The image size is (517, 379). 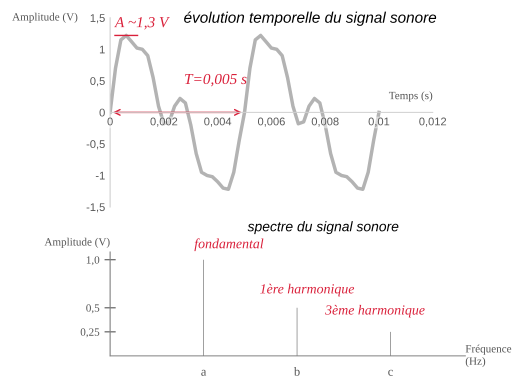 I want to click on x-tick-label: a, so click(x=203, y=373).